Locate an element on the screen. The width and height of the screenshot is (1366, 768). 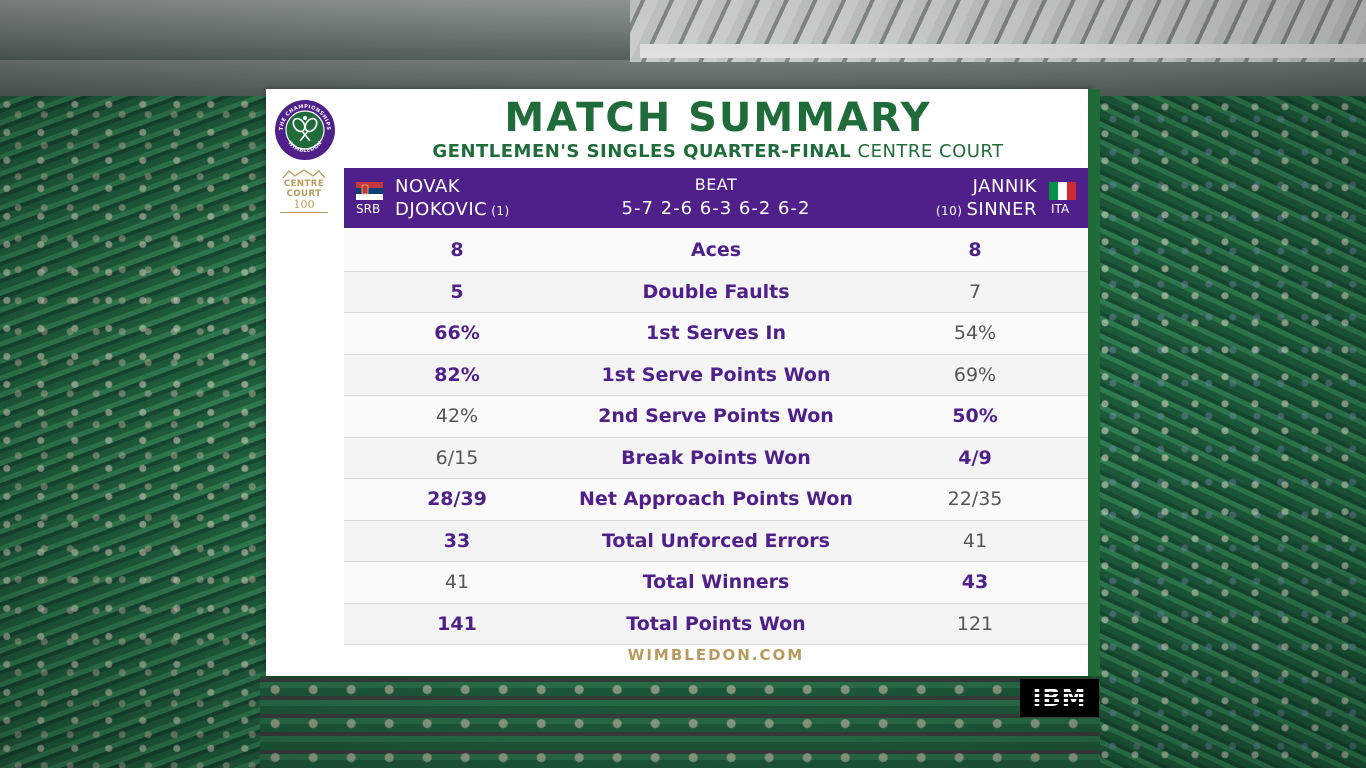
player1-stat-value: 66% is located at coordinates (457, 333).